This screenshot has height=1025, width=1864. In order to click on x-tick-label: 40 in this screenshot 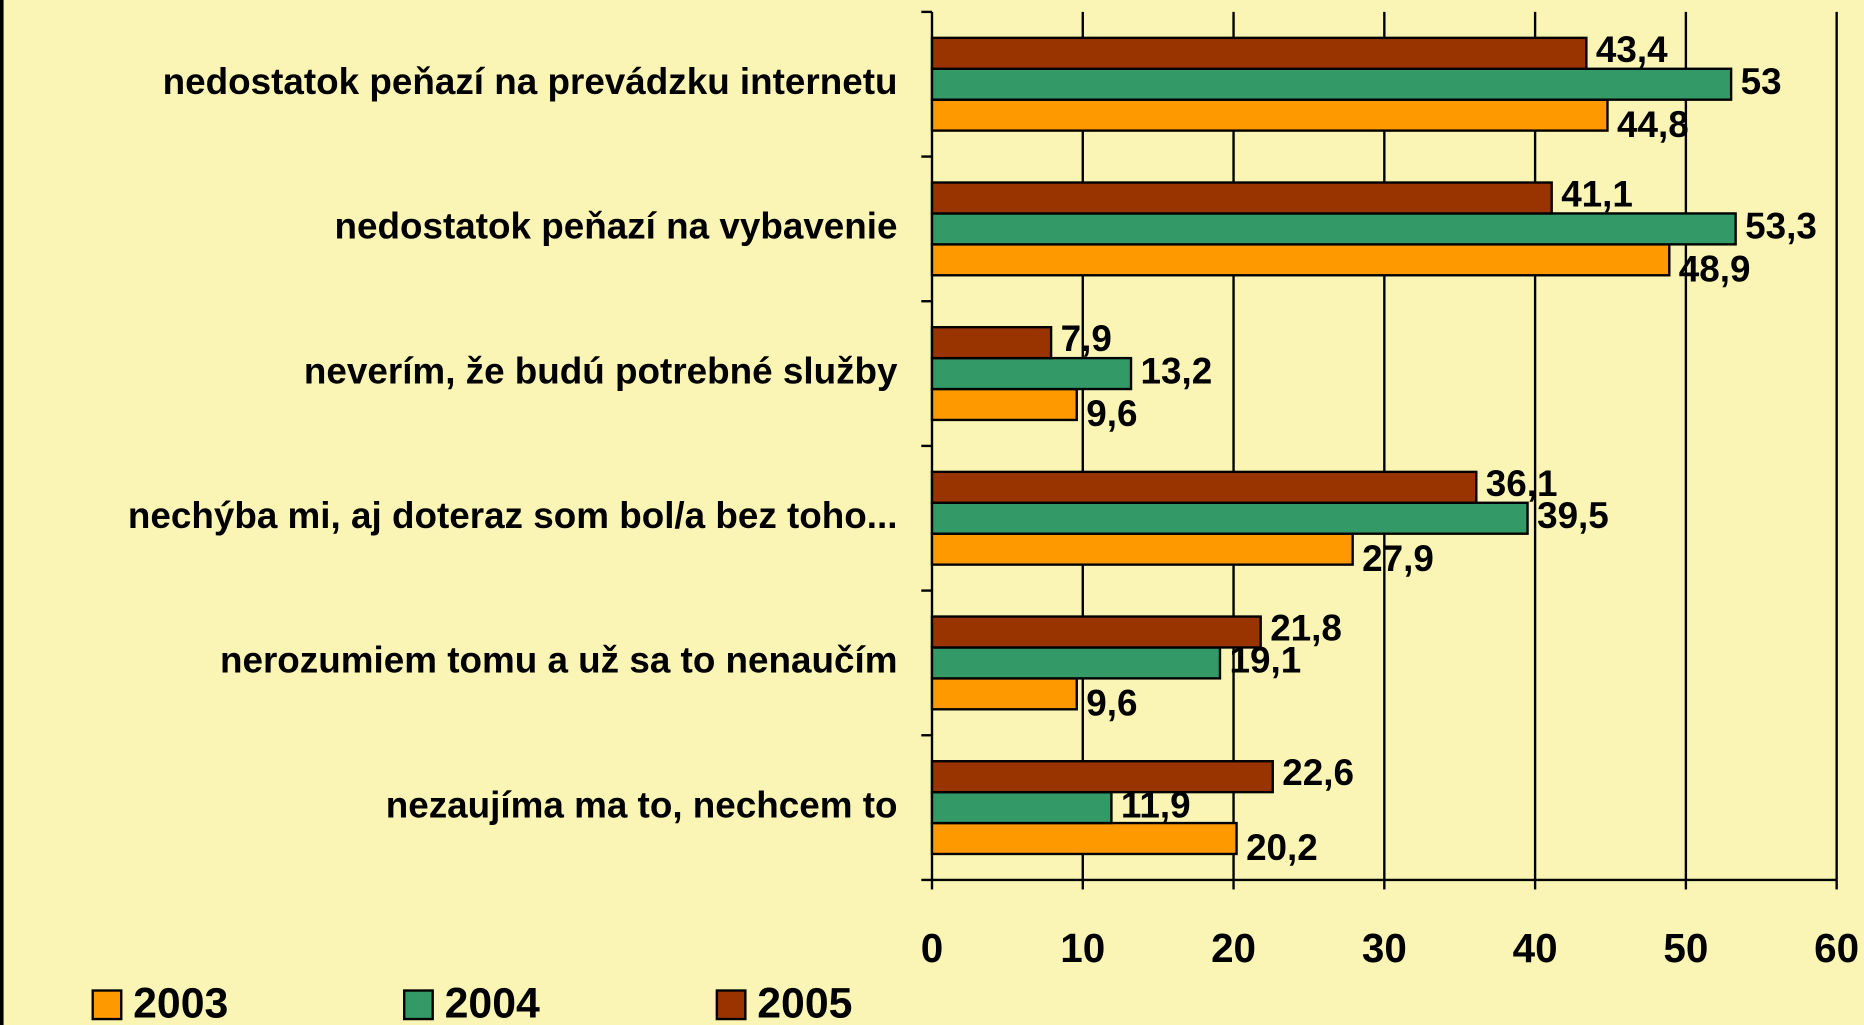, I will do `click(1535, 948)`.